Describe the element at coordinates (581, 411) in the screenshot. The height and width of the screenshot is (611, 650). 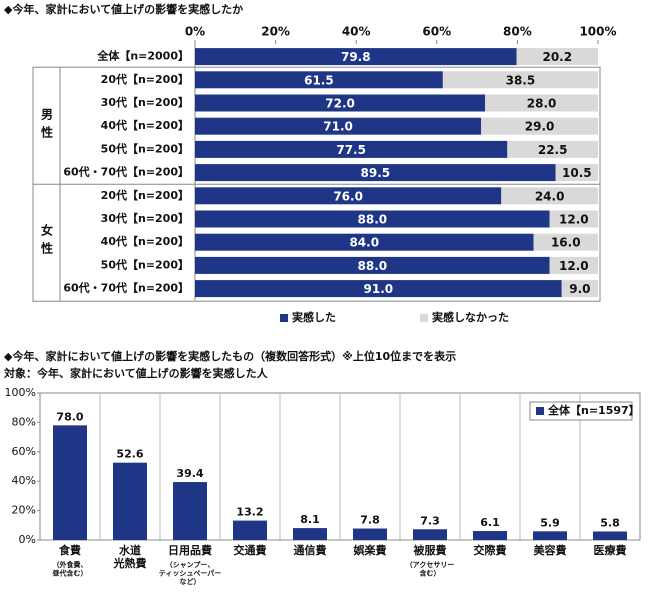
I see `legend-frame` at that location.